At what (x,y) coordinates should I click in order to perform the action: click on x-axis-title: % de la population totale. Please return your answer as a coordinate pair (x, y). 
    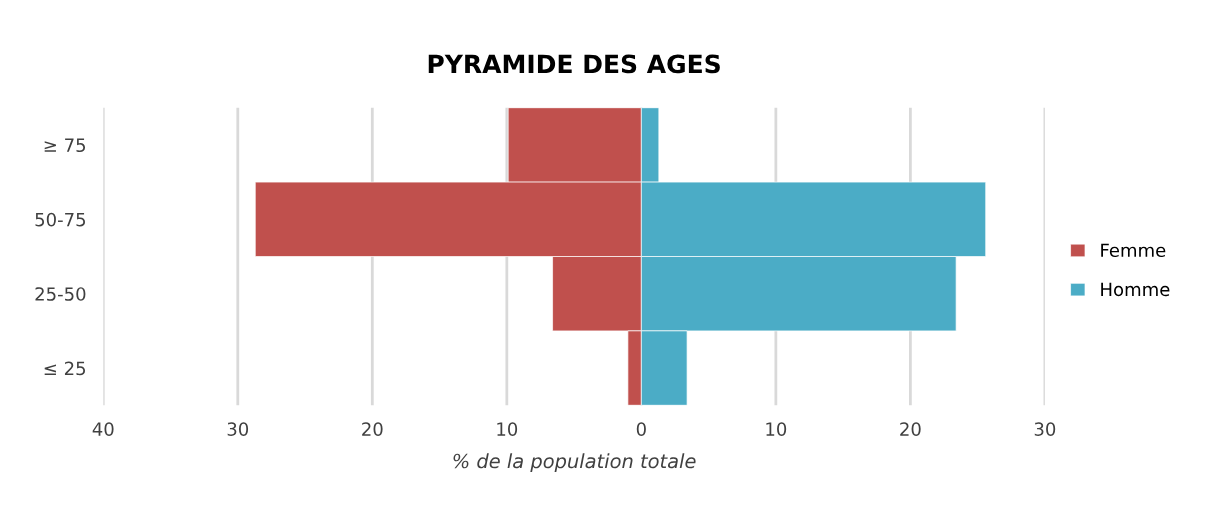
    Looking at the image, I should click on (574, 463).